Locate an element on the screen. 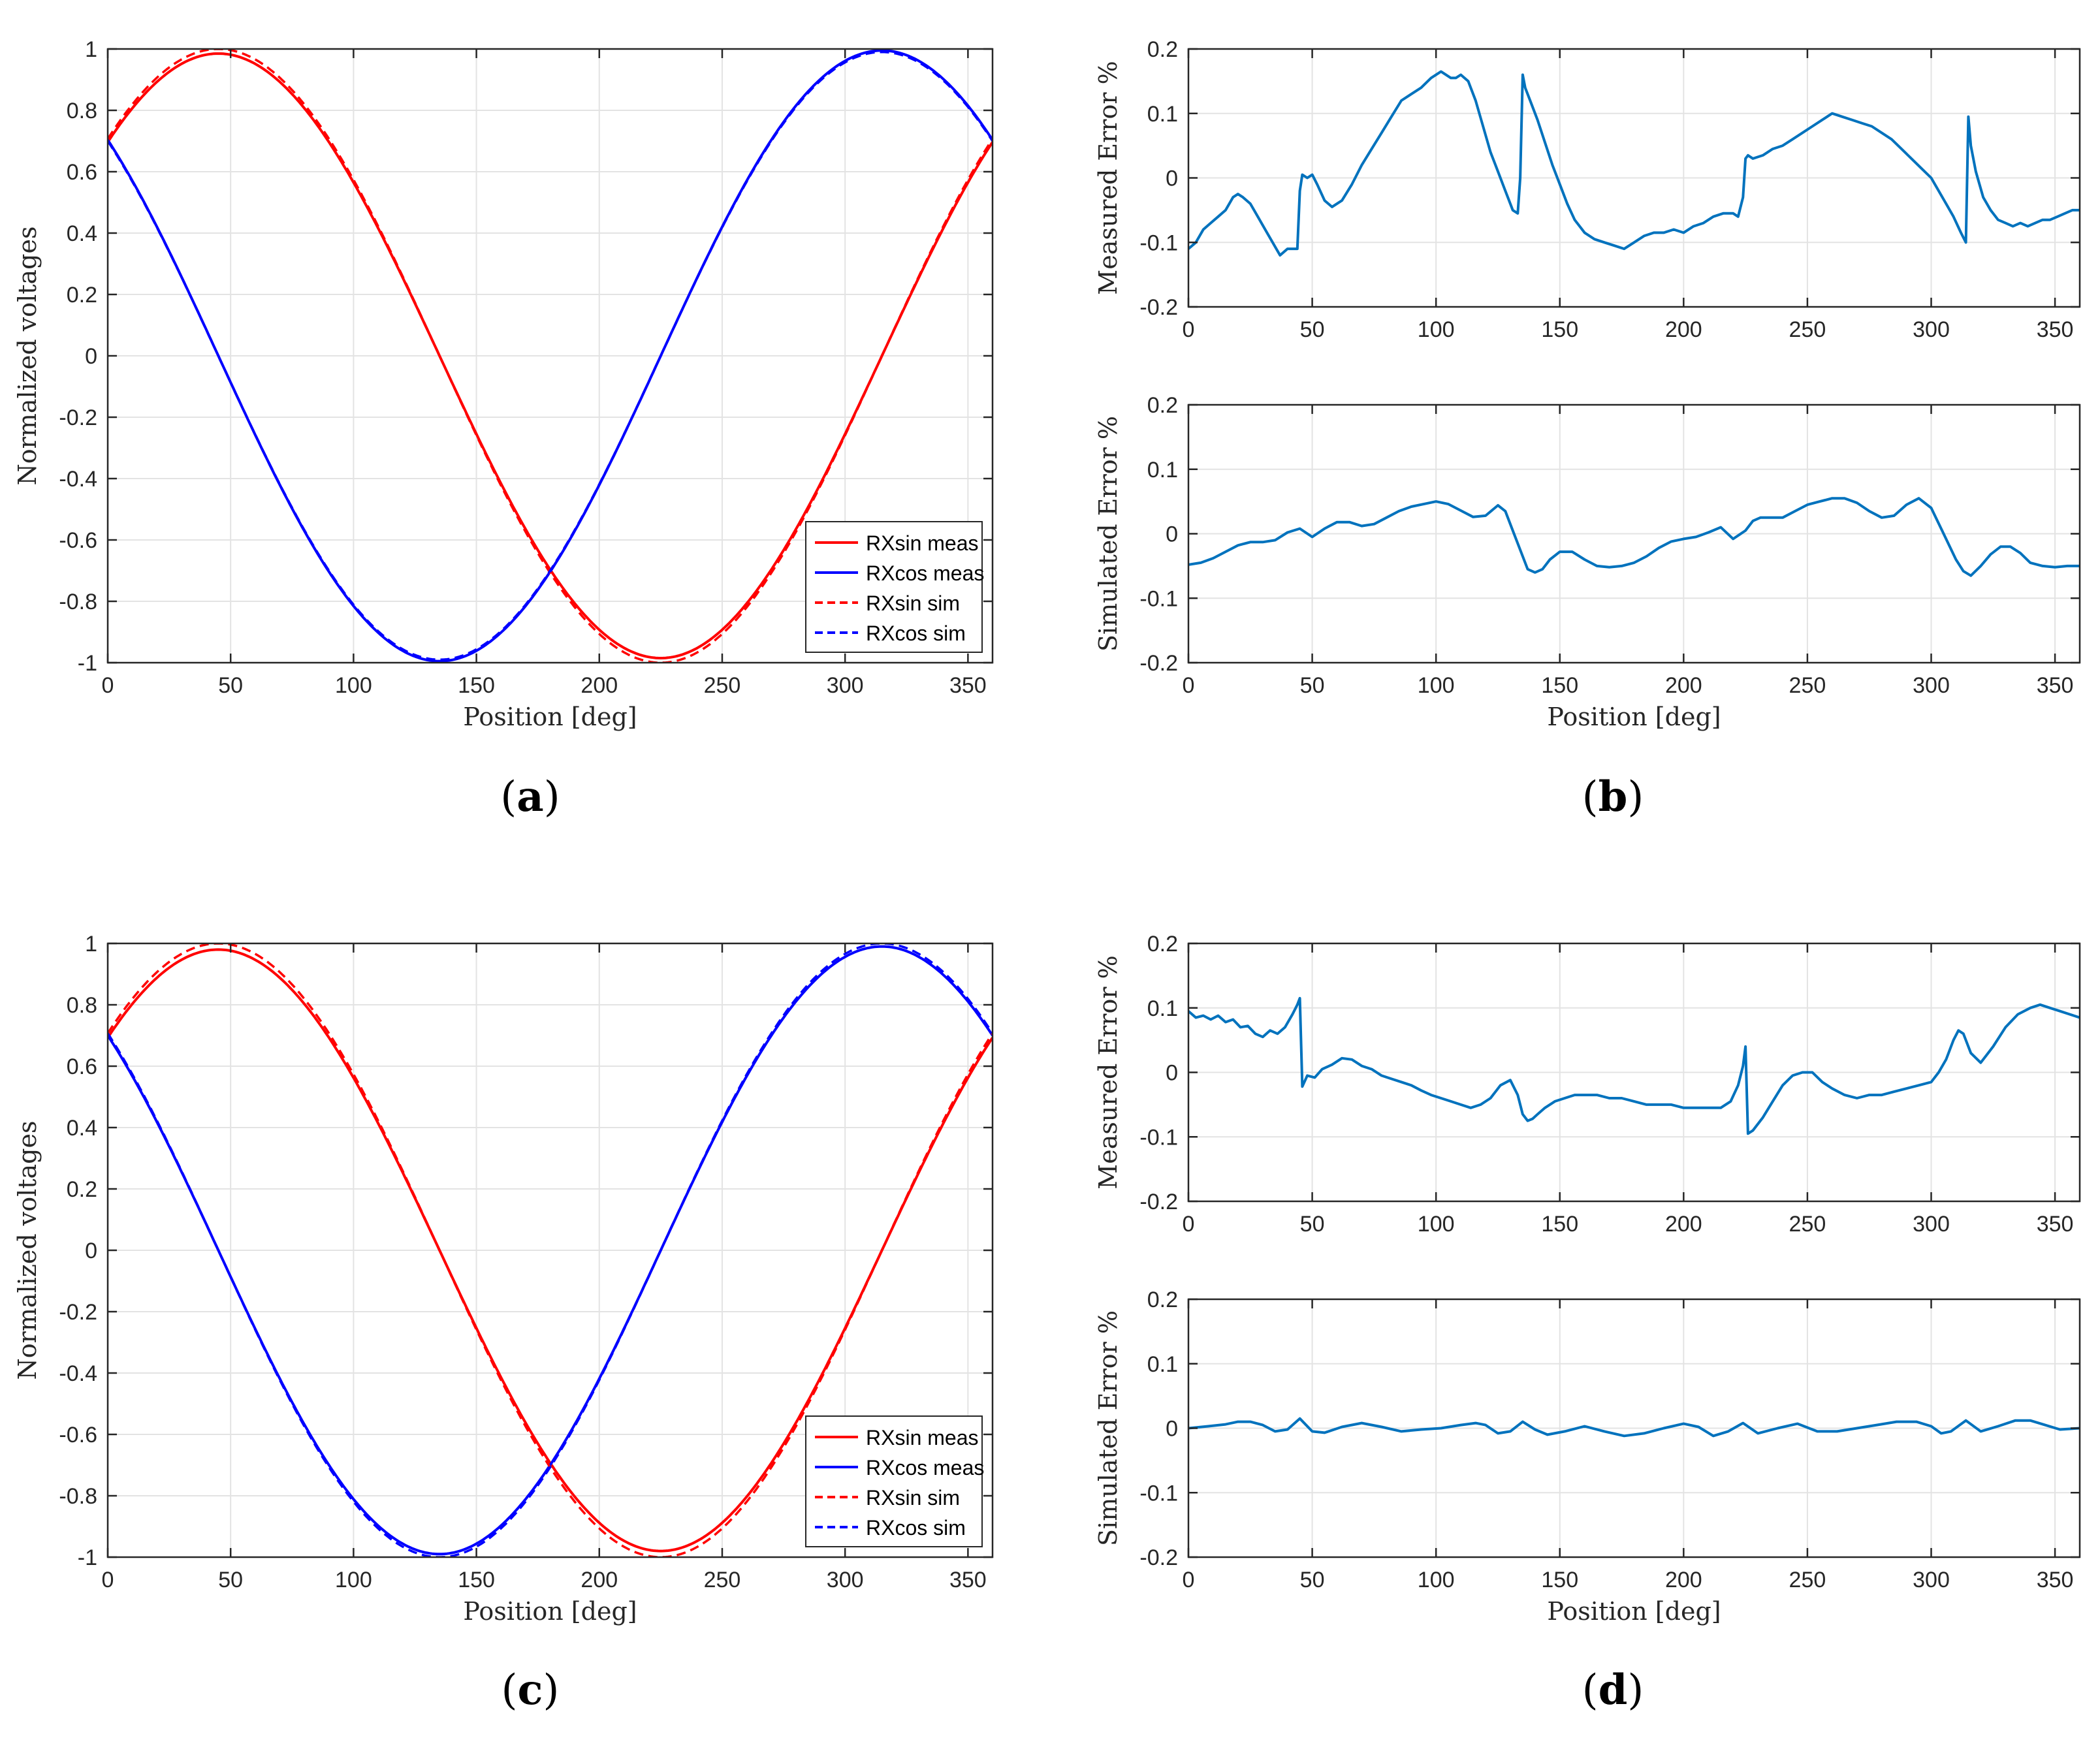  y-tick-label: -1 is located at coordinates (87, 663).